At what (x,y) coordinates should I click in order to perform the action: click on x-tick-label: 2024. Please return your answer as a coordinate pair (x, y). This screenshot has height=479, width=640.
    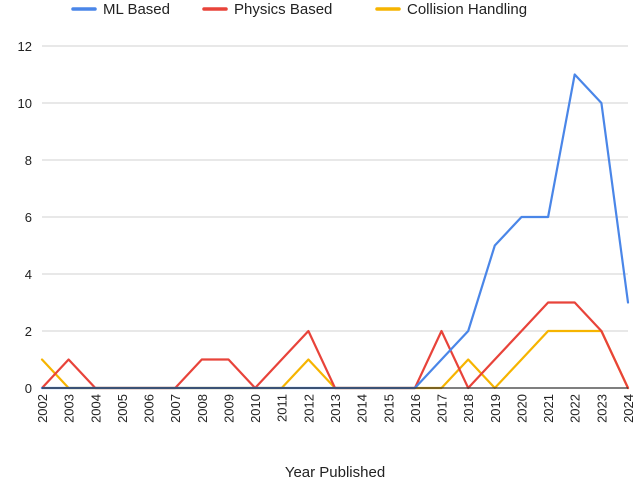
    Looking at the image, I should click on (628, 408).